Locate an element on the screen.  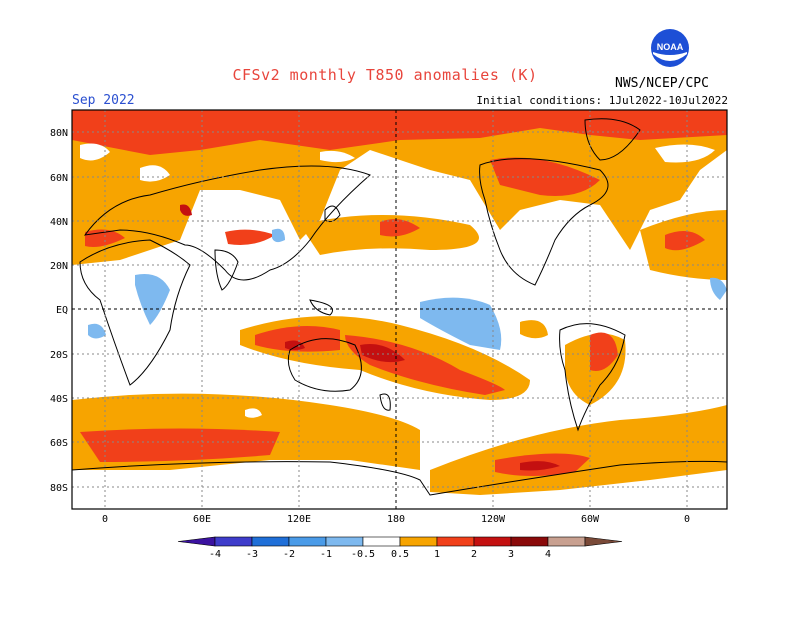
lat-label: 60S is located at coordinates (59, 443).